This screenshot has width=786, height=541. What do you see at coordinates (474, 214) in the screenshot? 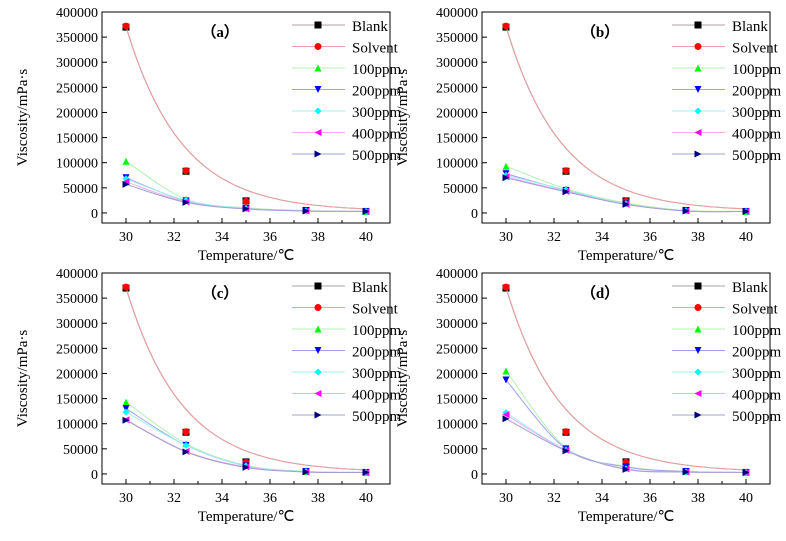
I see `y-tick-label: 0` at bounding box center [474, 214].